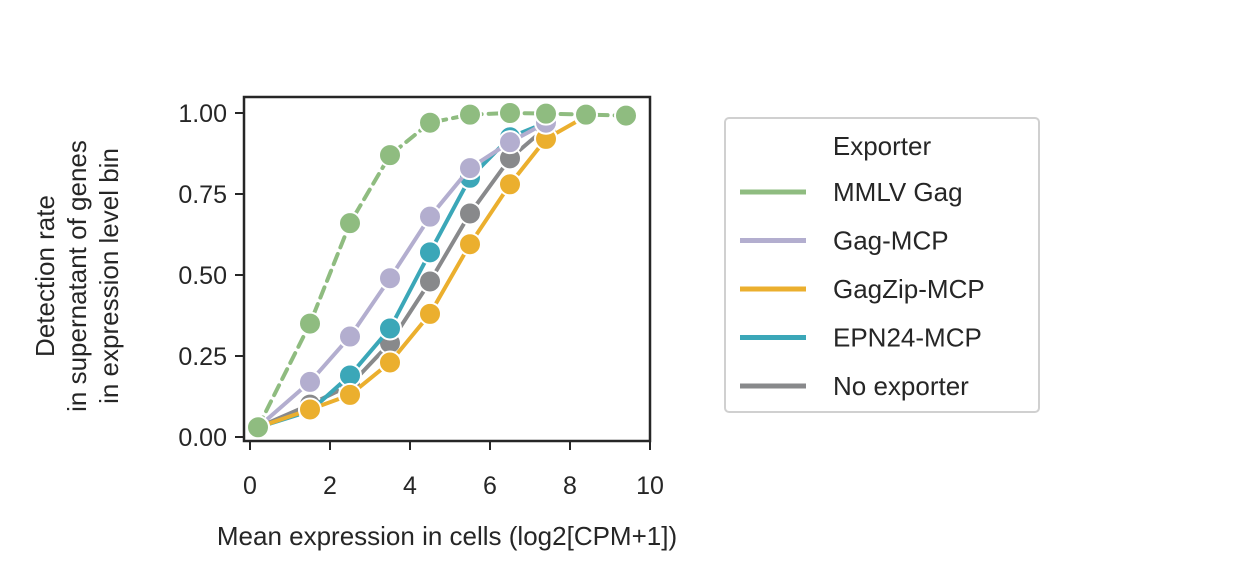 This screenshot has height=581, width=1247. What do you see at coordinates (202, 114) in the screenshot?
I see `y-tick-label: 1.00` at bounding box center [202, 114].